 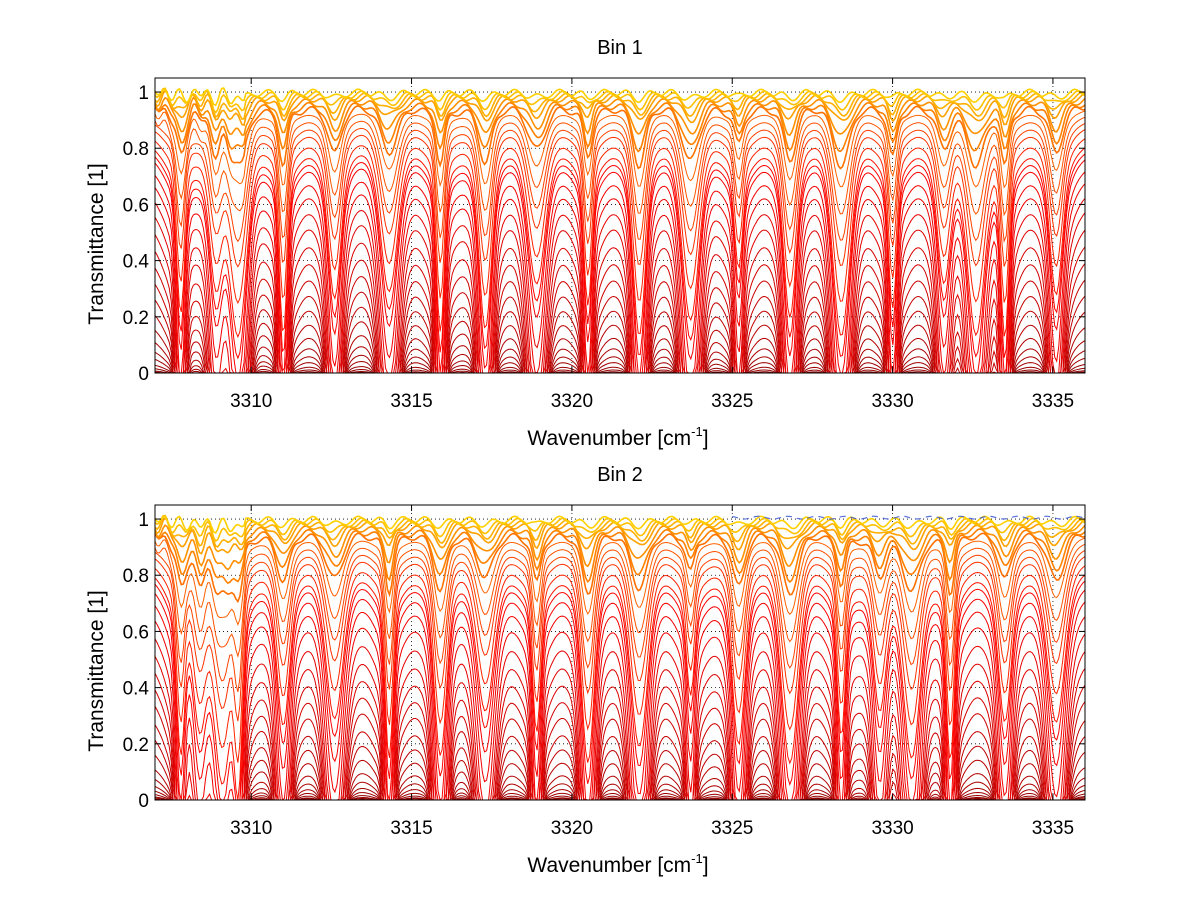 I want to click on chart-title: Bin 2, so click(x=620, y=475).